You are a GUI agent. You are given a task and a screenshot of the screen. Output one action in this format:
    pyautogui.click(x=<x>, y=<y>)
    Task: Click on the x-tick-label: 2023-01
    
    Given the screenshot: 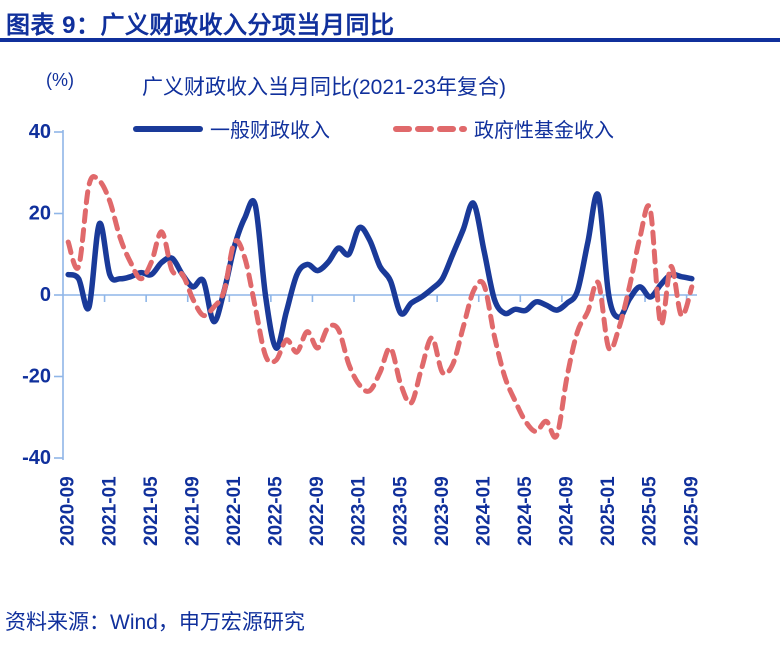 What is the action you would take?
    pyautogui.click(x=359, y=511)
    